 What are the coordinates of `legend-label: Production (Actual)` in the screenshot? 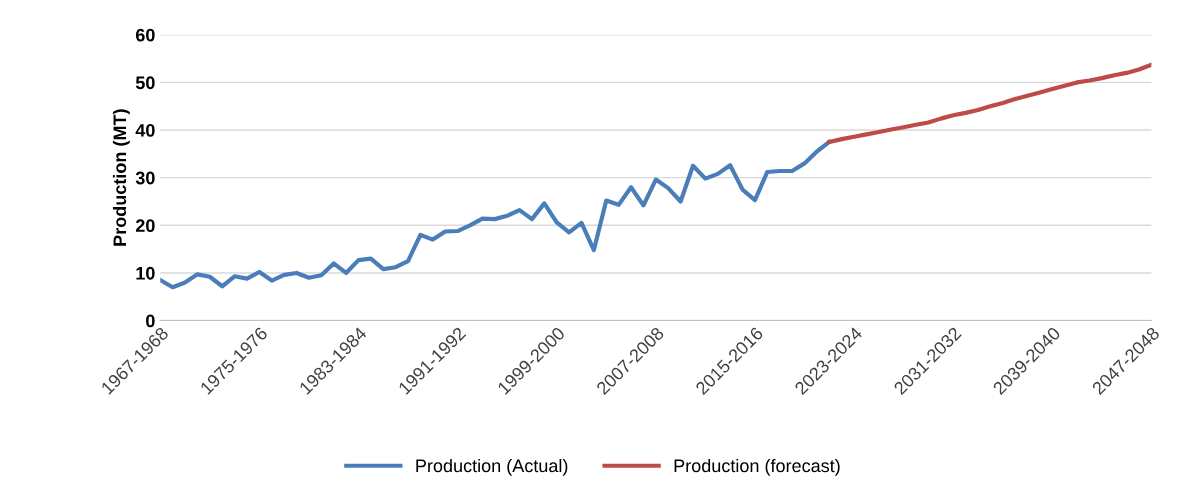 It's located at (492, 467).